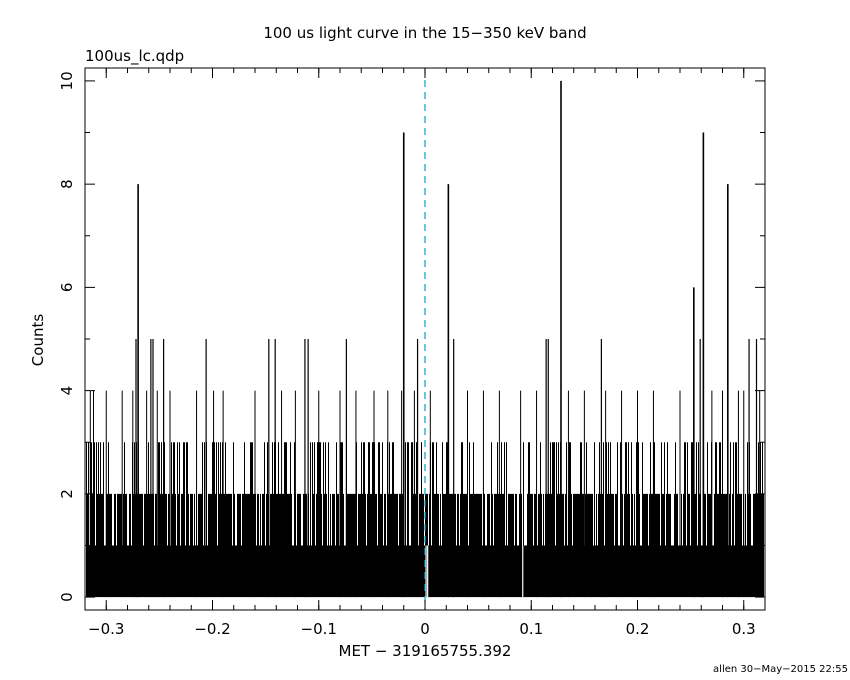 The height and width of the screenshot is (680, 850). Describe the element at coordinates (744, 629) in the screenshot. I see `x-tick-label: 0.3` at that location.